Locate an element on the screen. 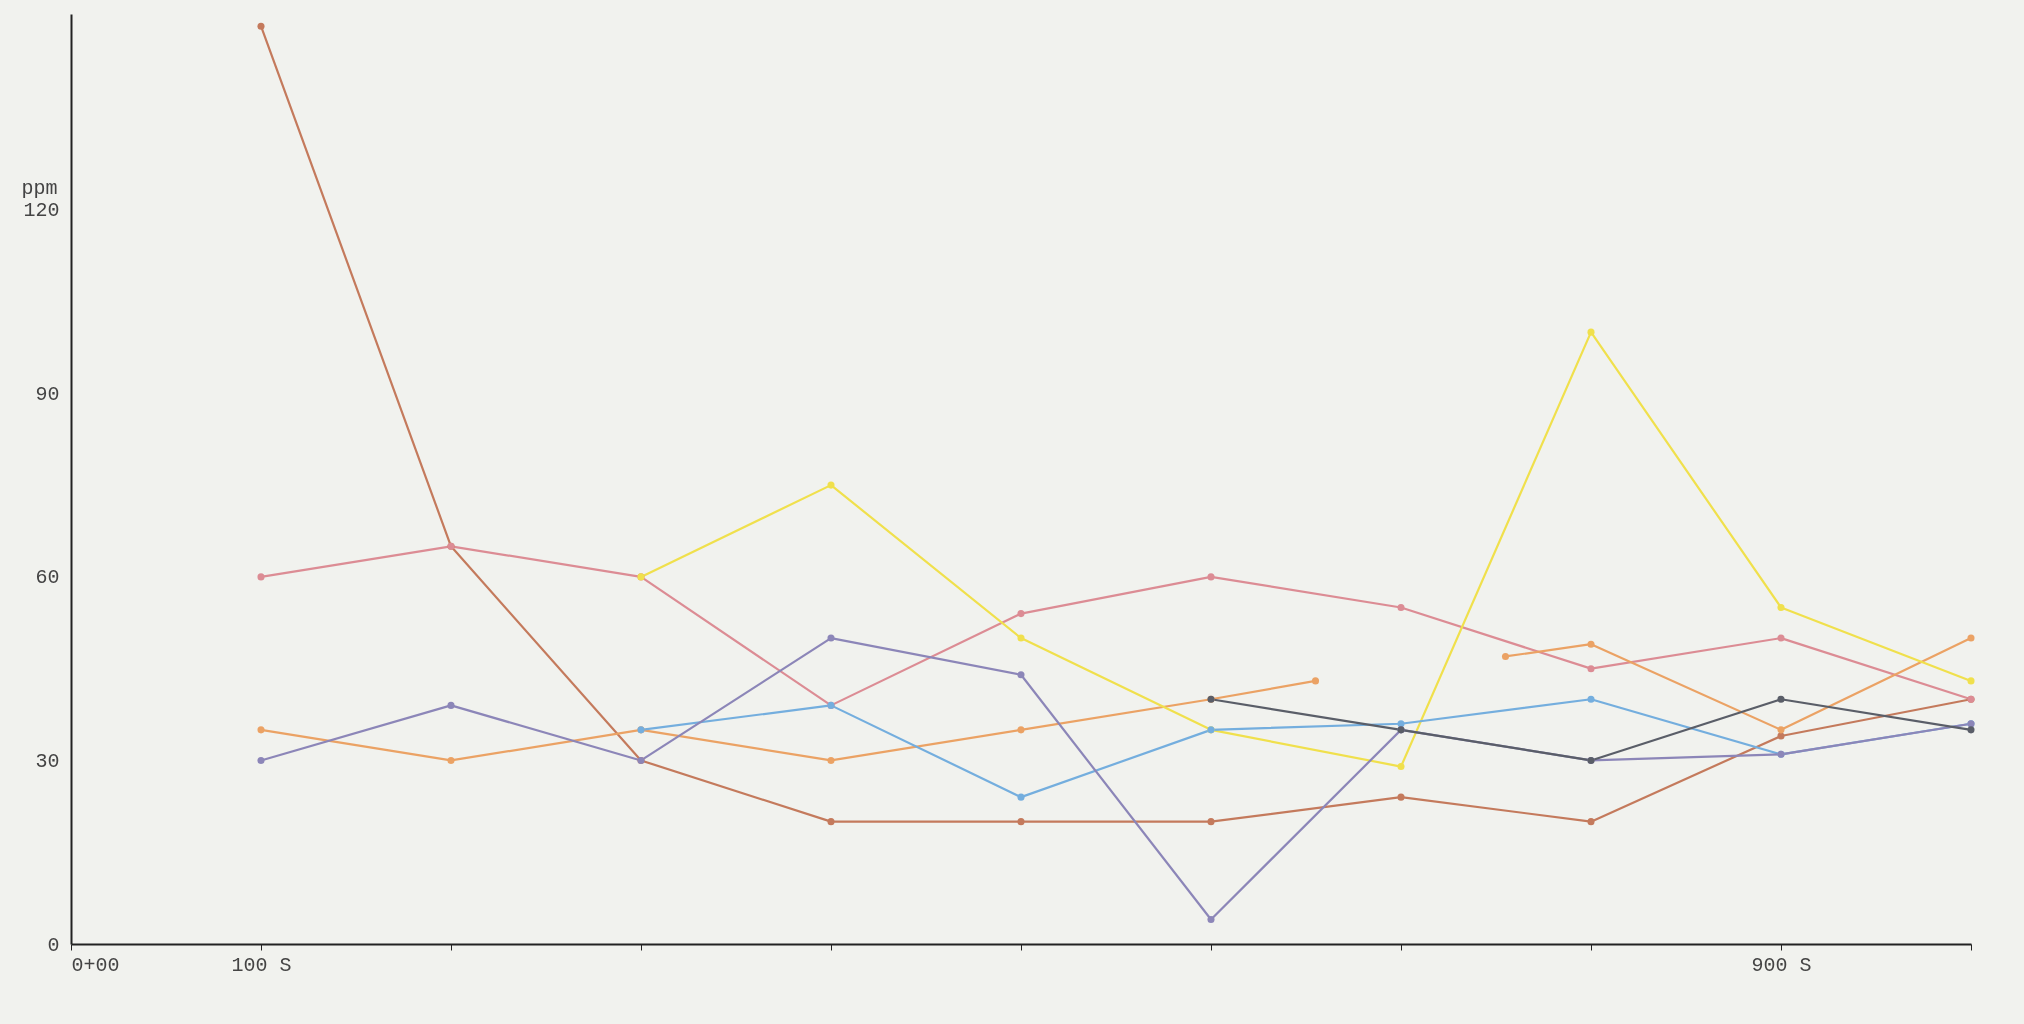 This screenshot has height=1024, width=2024. x-tick-label: 0+00 is located at coordinates (95, 965).